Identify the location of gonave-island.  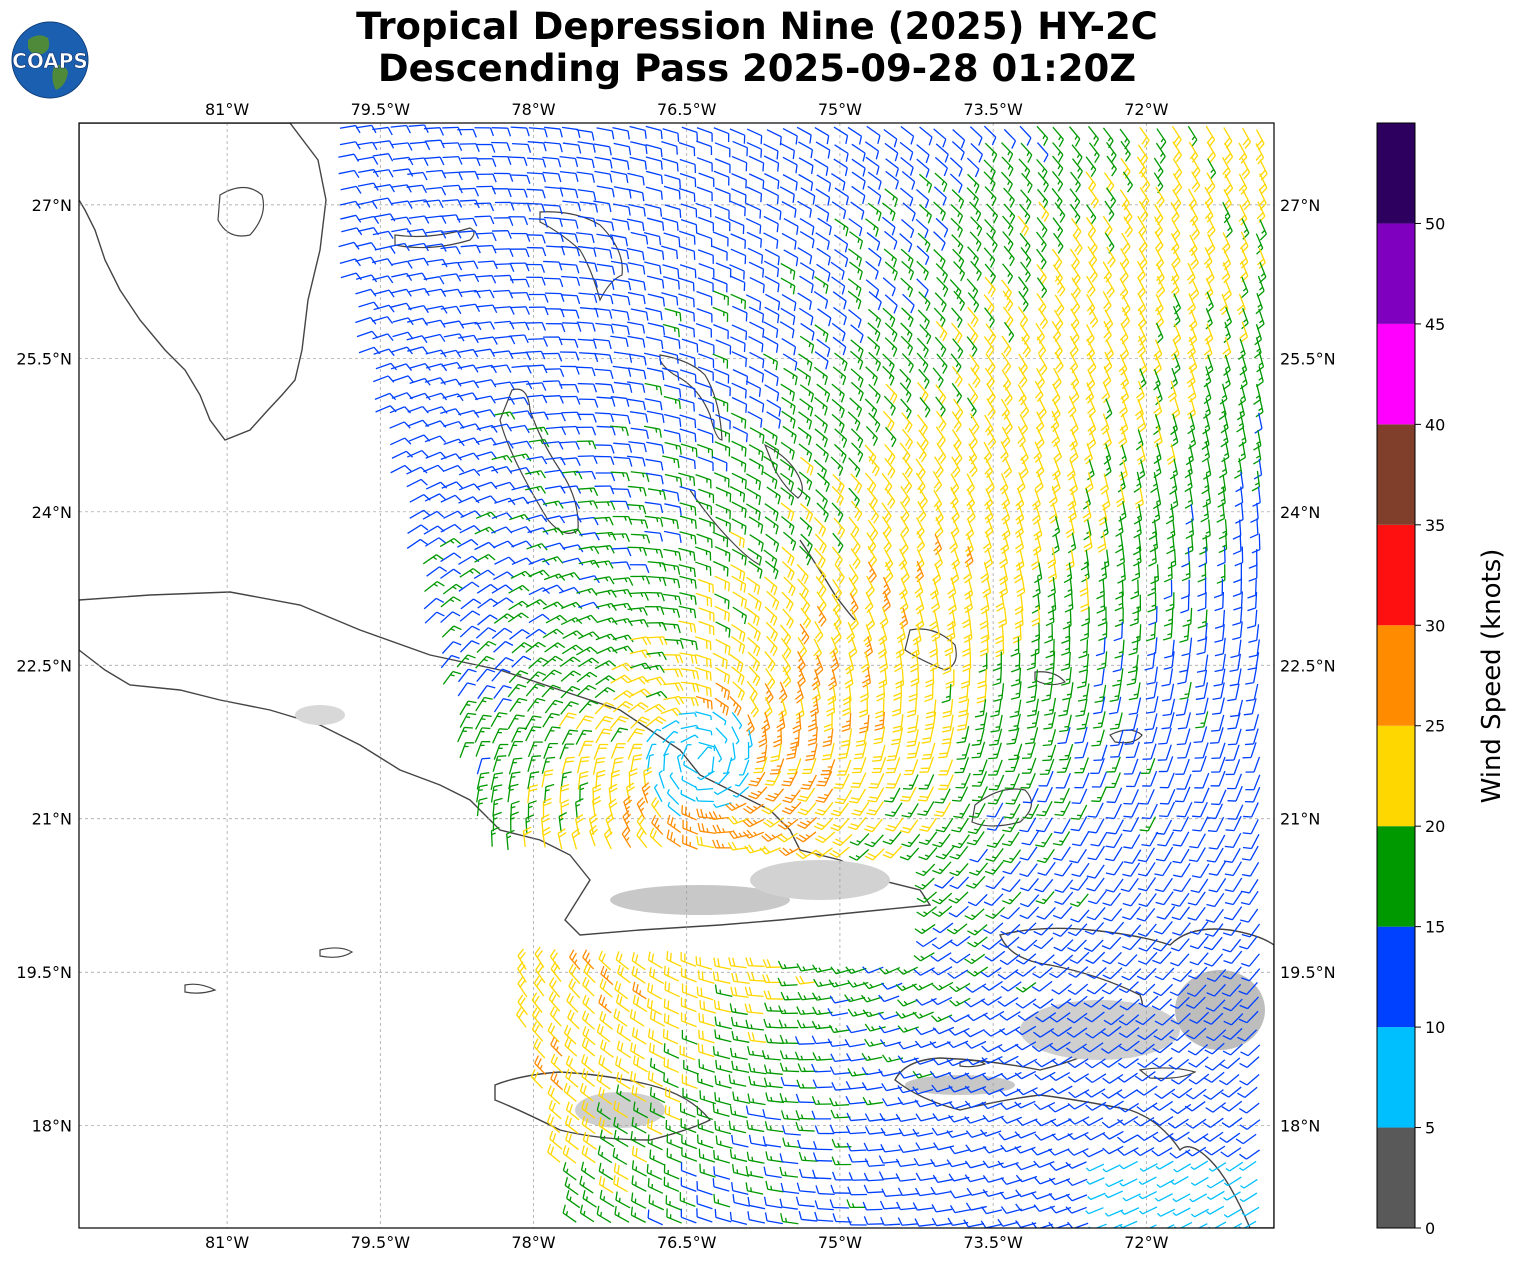
(1167, 1073).